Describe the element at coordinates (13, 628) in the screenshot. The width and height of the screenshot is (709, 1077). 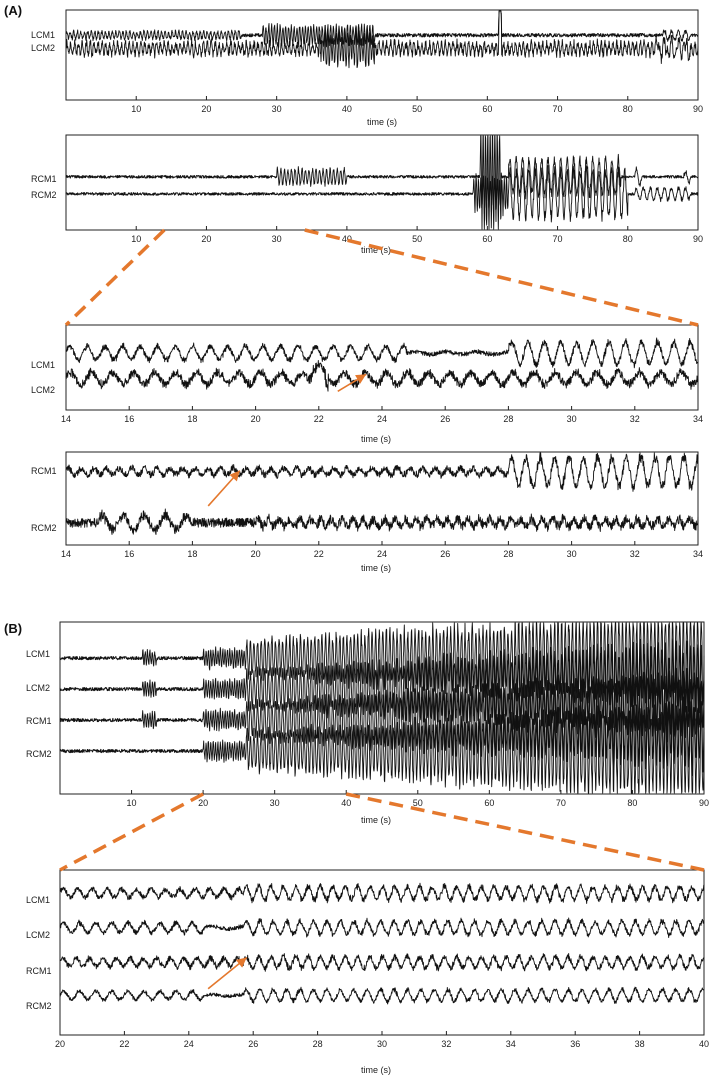
I see `panel-b-label: (B)` at that location.